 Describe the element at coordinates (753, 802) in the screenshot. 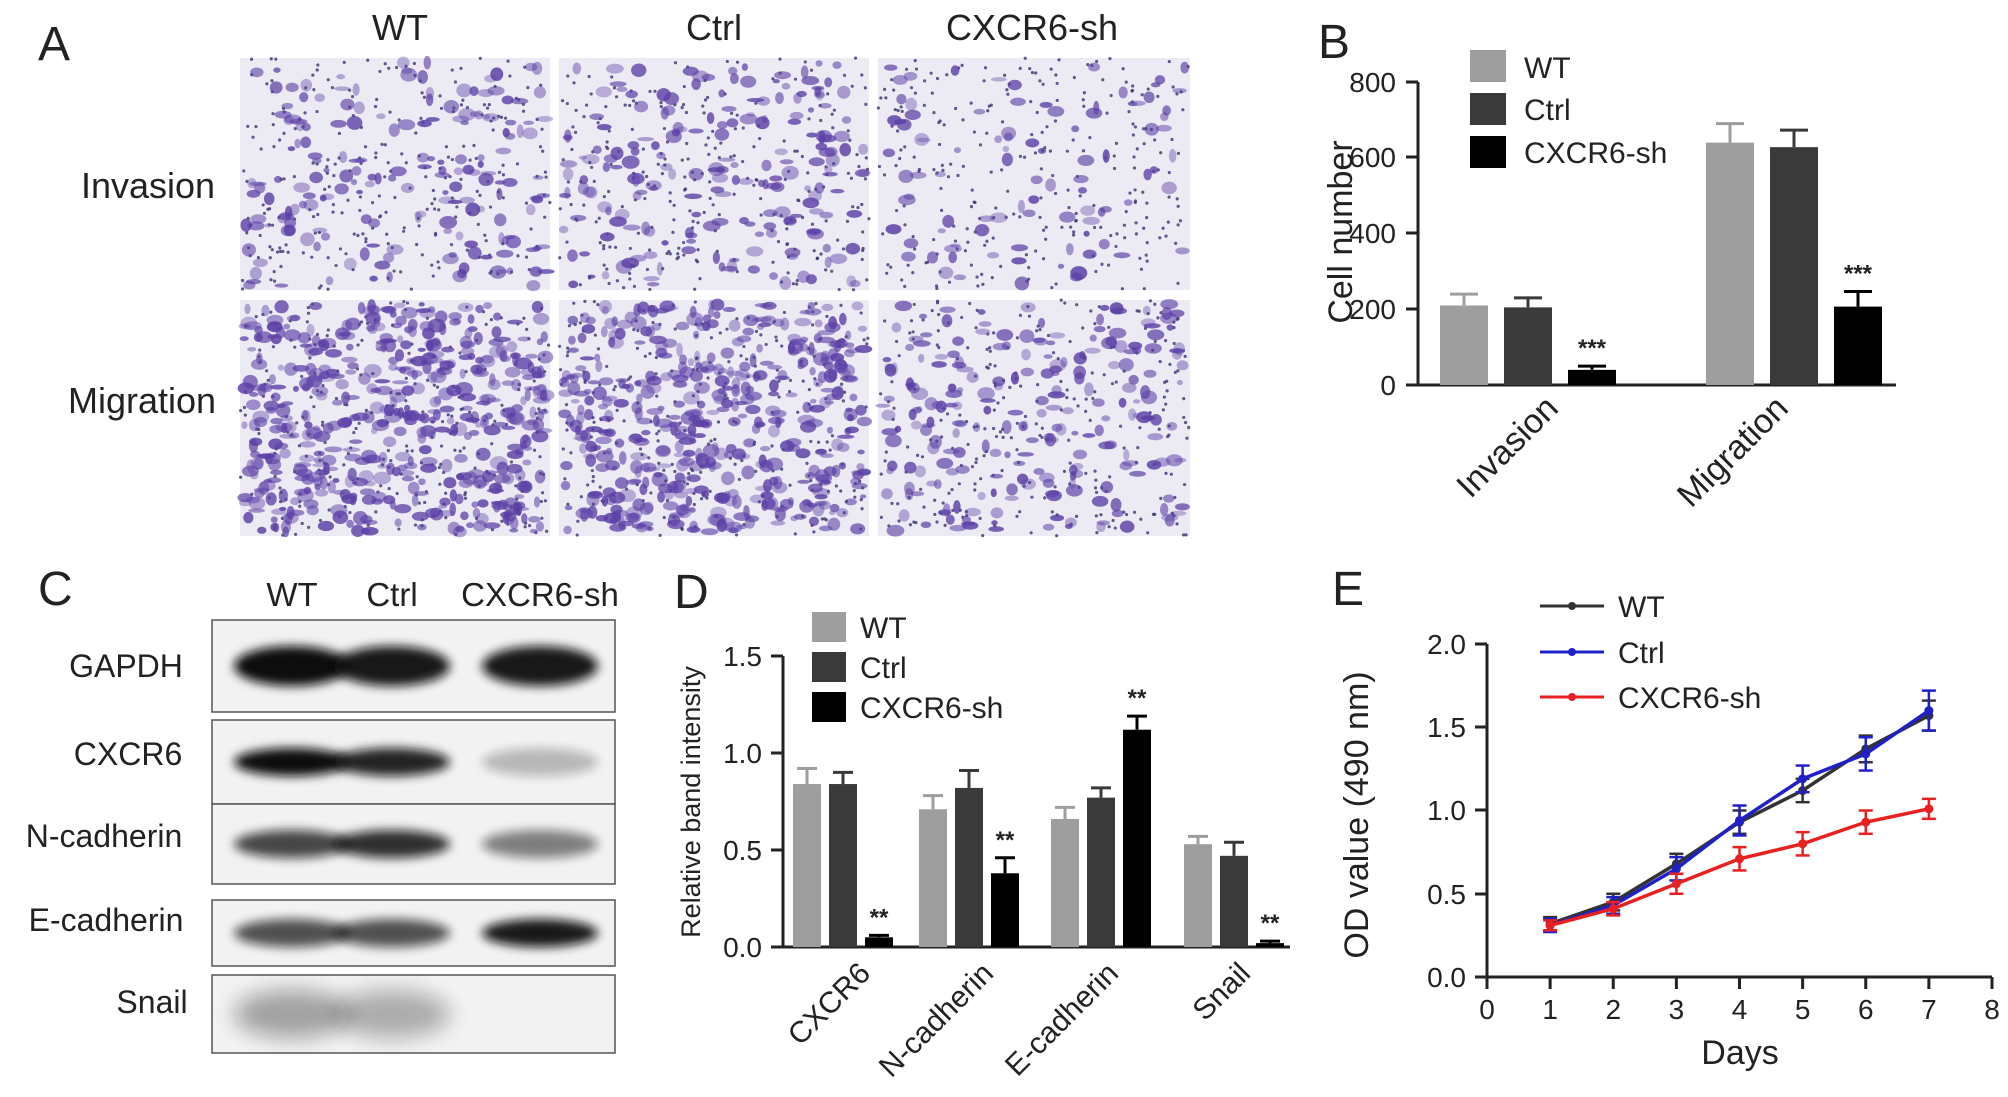

I see `panel-d-yticks: 0.0 0.5 1.0 1.5` at that location.